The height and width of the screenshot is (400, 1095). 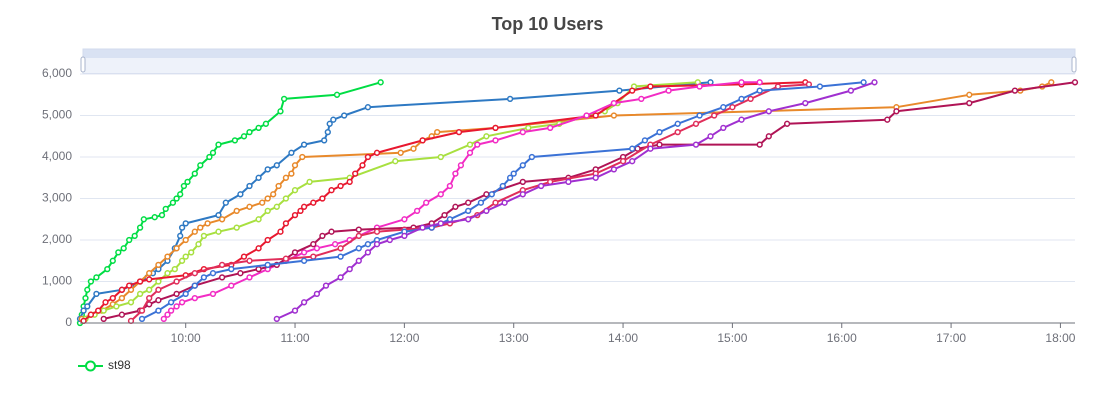 What do you see at coordinates (68, 322) in the screenshot?
I see `y-tick-label: 0` at bounding box center [68, 322].